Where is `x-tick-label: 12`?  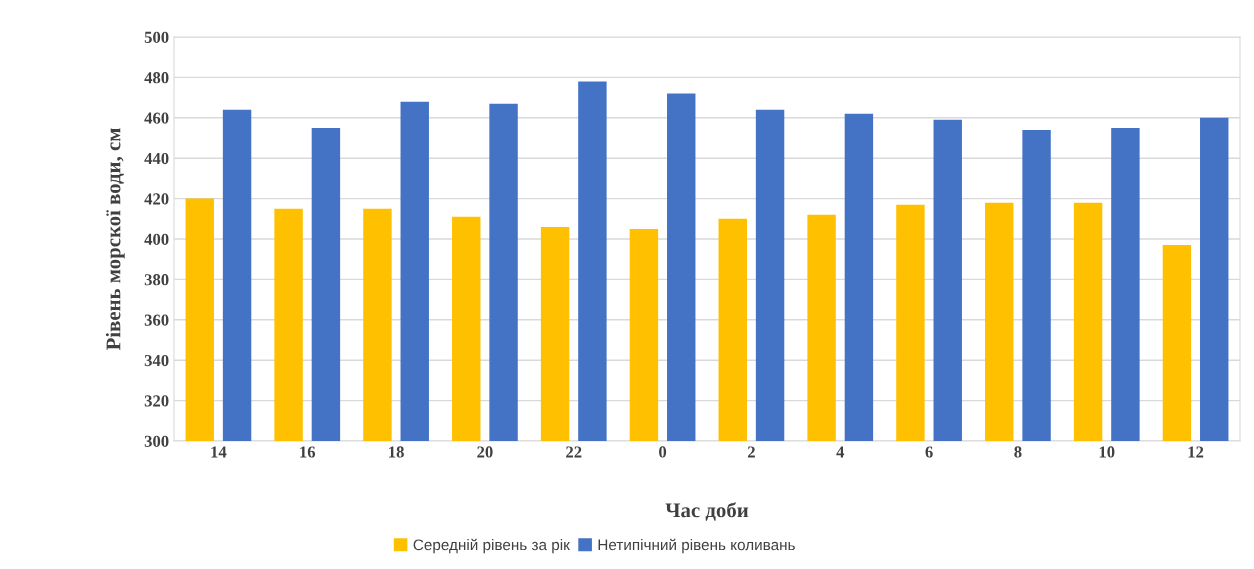
x-tick-label: 12 is located at coordinates (1196, 452).